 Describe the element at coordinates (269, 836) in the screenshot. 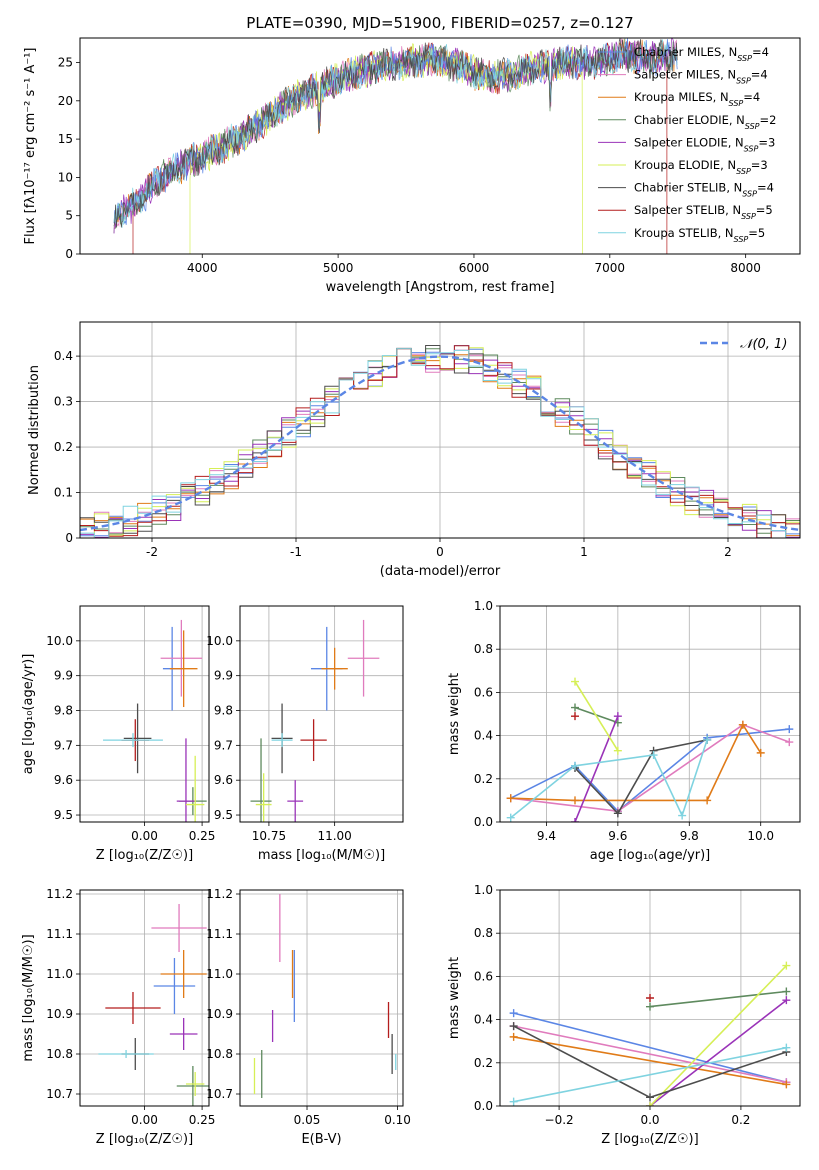

I see `x-tick-label: 10.75` at that location.